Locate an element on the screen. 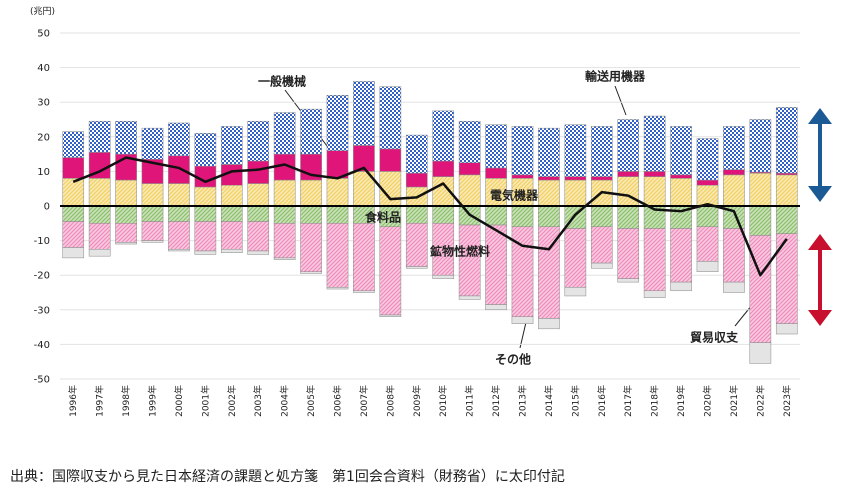 This screenshot has height=503, width=853. x-tick-label: 2014年 is located at coordinates (549, 401).